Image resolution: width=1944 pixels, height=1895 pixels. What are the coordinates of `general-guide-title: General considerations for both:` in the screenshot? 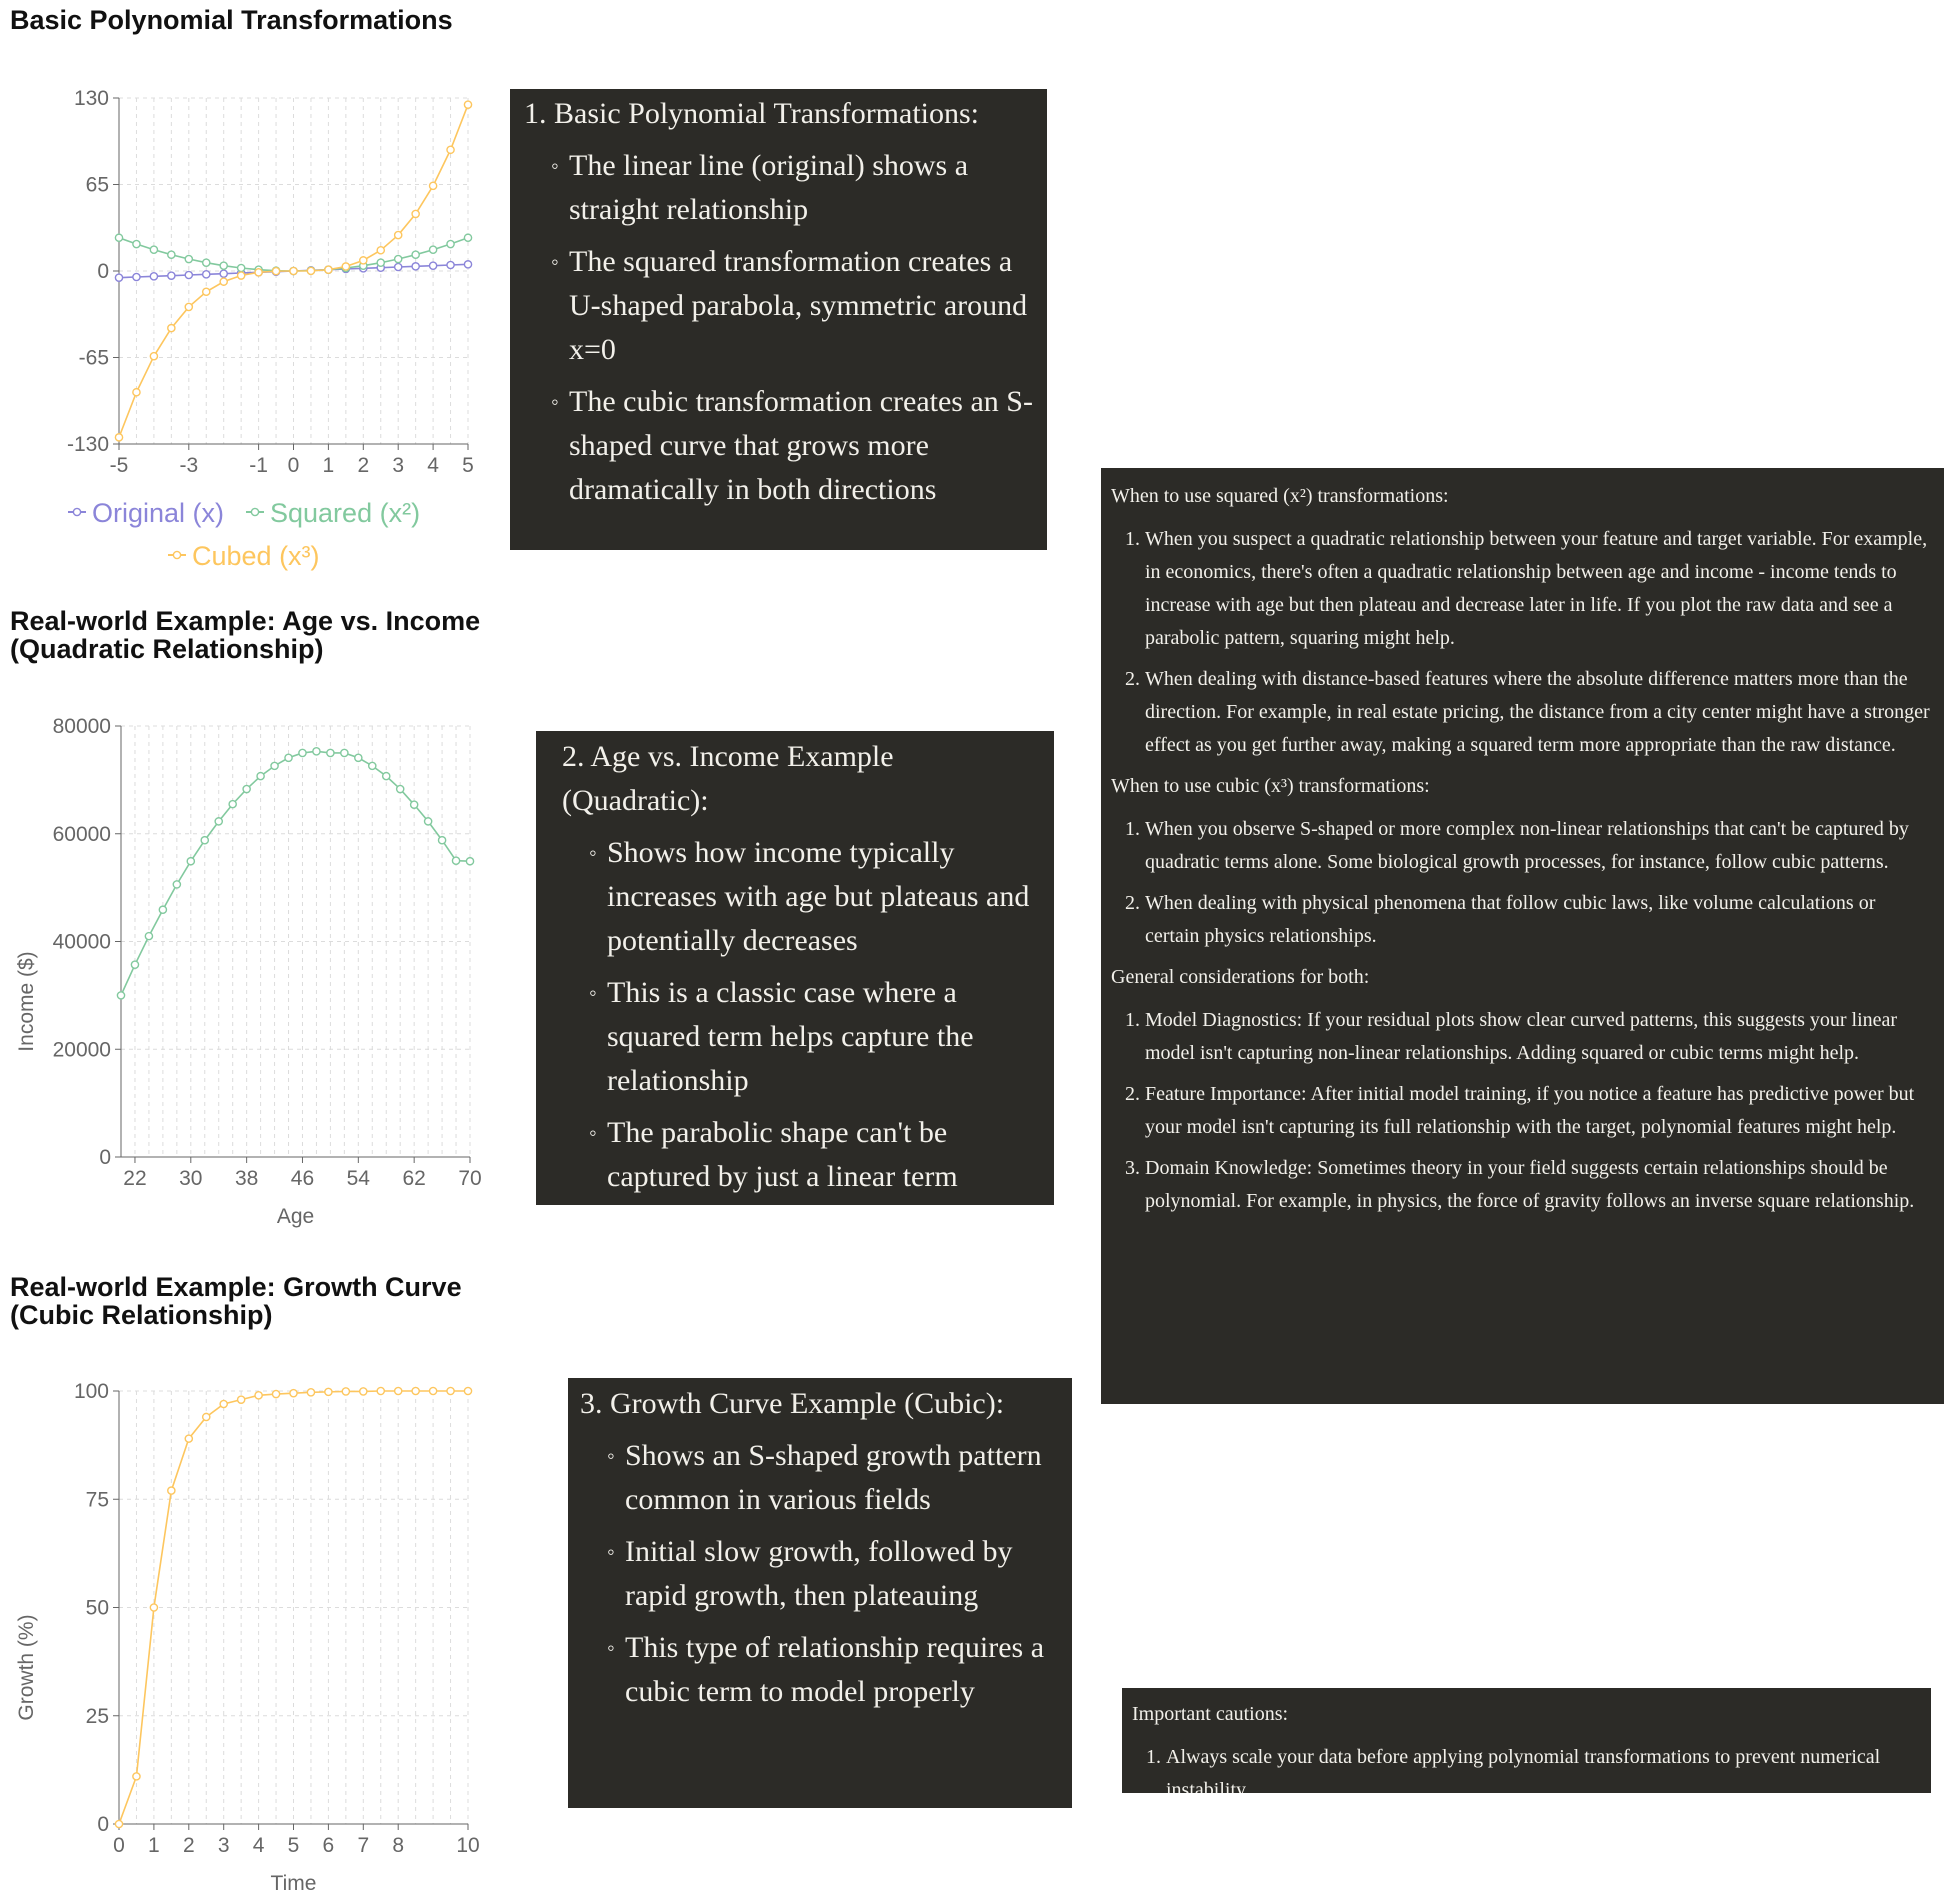 It's located at (1240, 977).